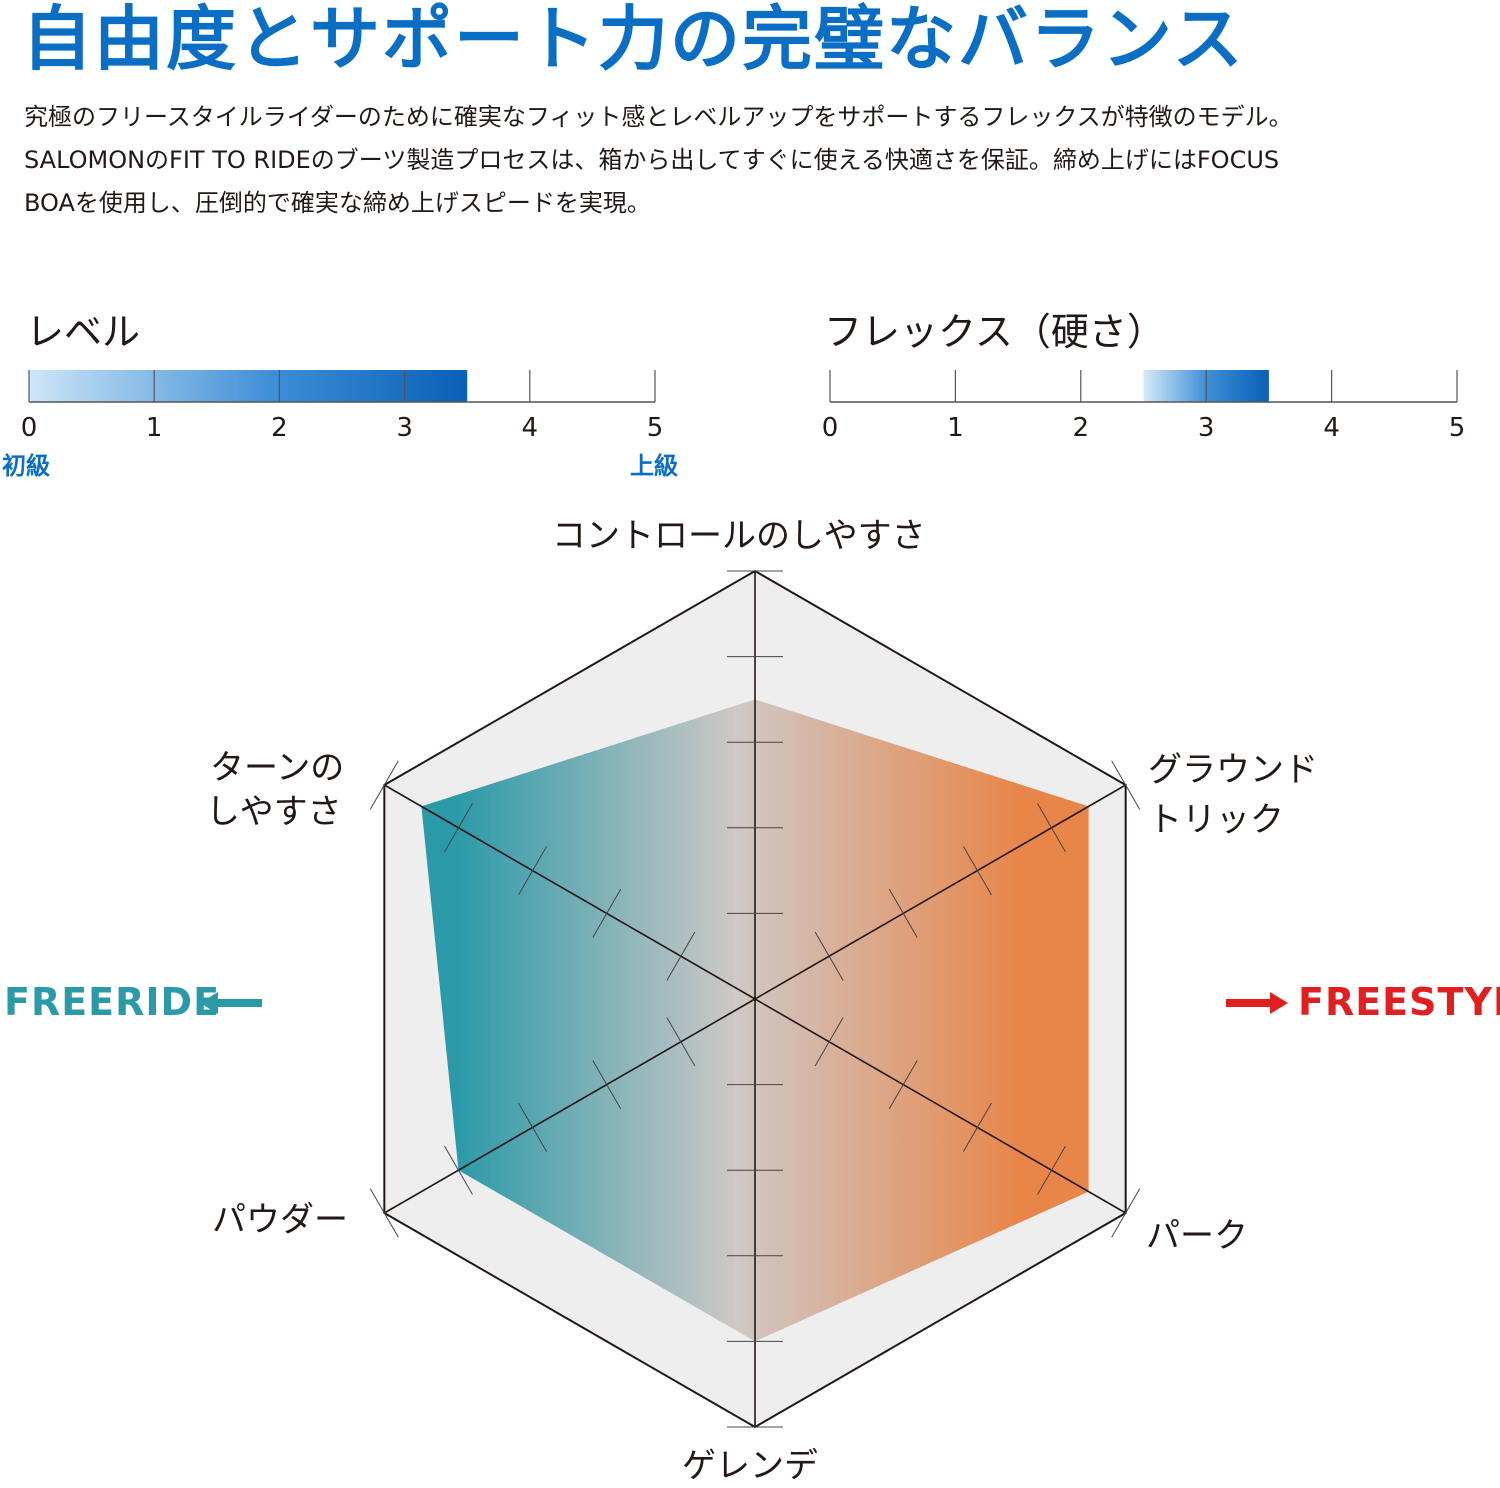  I want to click on flex-scale-title: フレックス（硬さ）, so click(994, 332).